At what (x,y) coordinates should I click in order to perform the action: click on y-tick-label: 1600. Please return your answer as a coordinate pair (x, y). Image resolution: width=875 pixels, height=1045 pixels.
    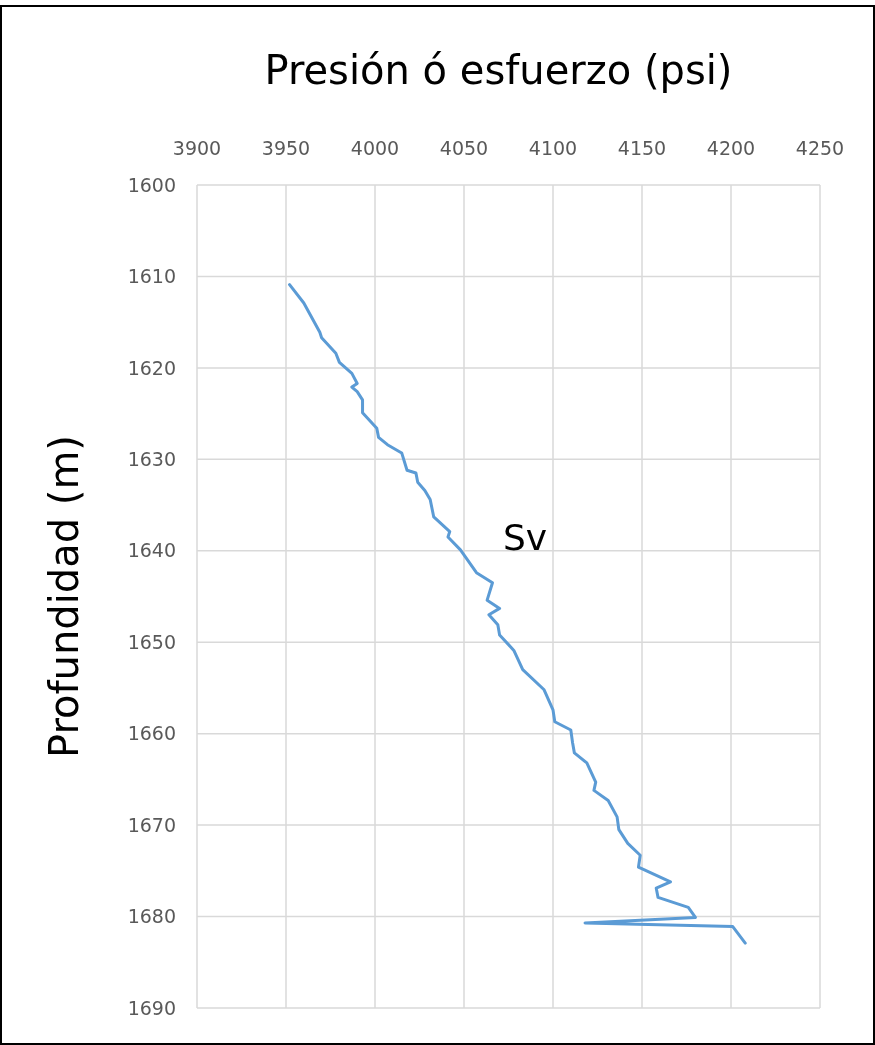
    Looking at the image, I should click on (151, 184).